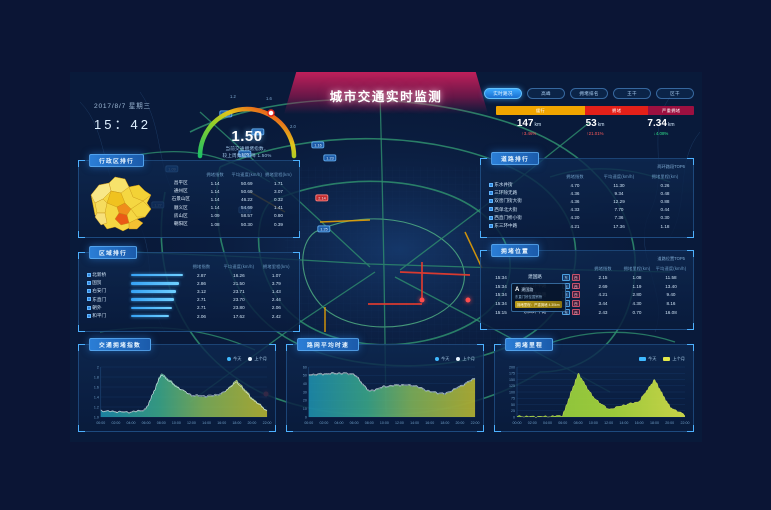  What do you see at coordinates (227, 199) in the screenshot?
I see `table-row: 石景山区 1.14 46.22 0.32` at bounding box center [227, 199].